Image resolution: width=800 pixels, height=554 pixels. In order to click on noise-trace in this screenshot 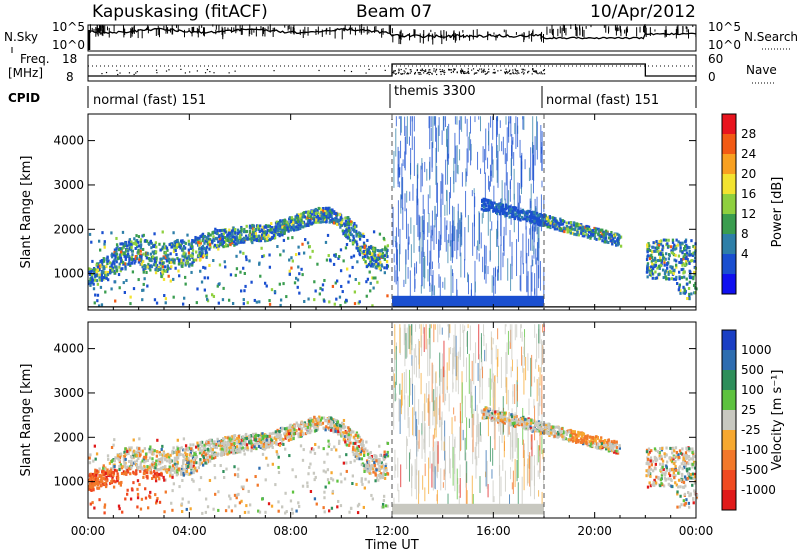, I will do `click(392, 37)`.